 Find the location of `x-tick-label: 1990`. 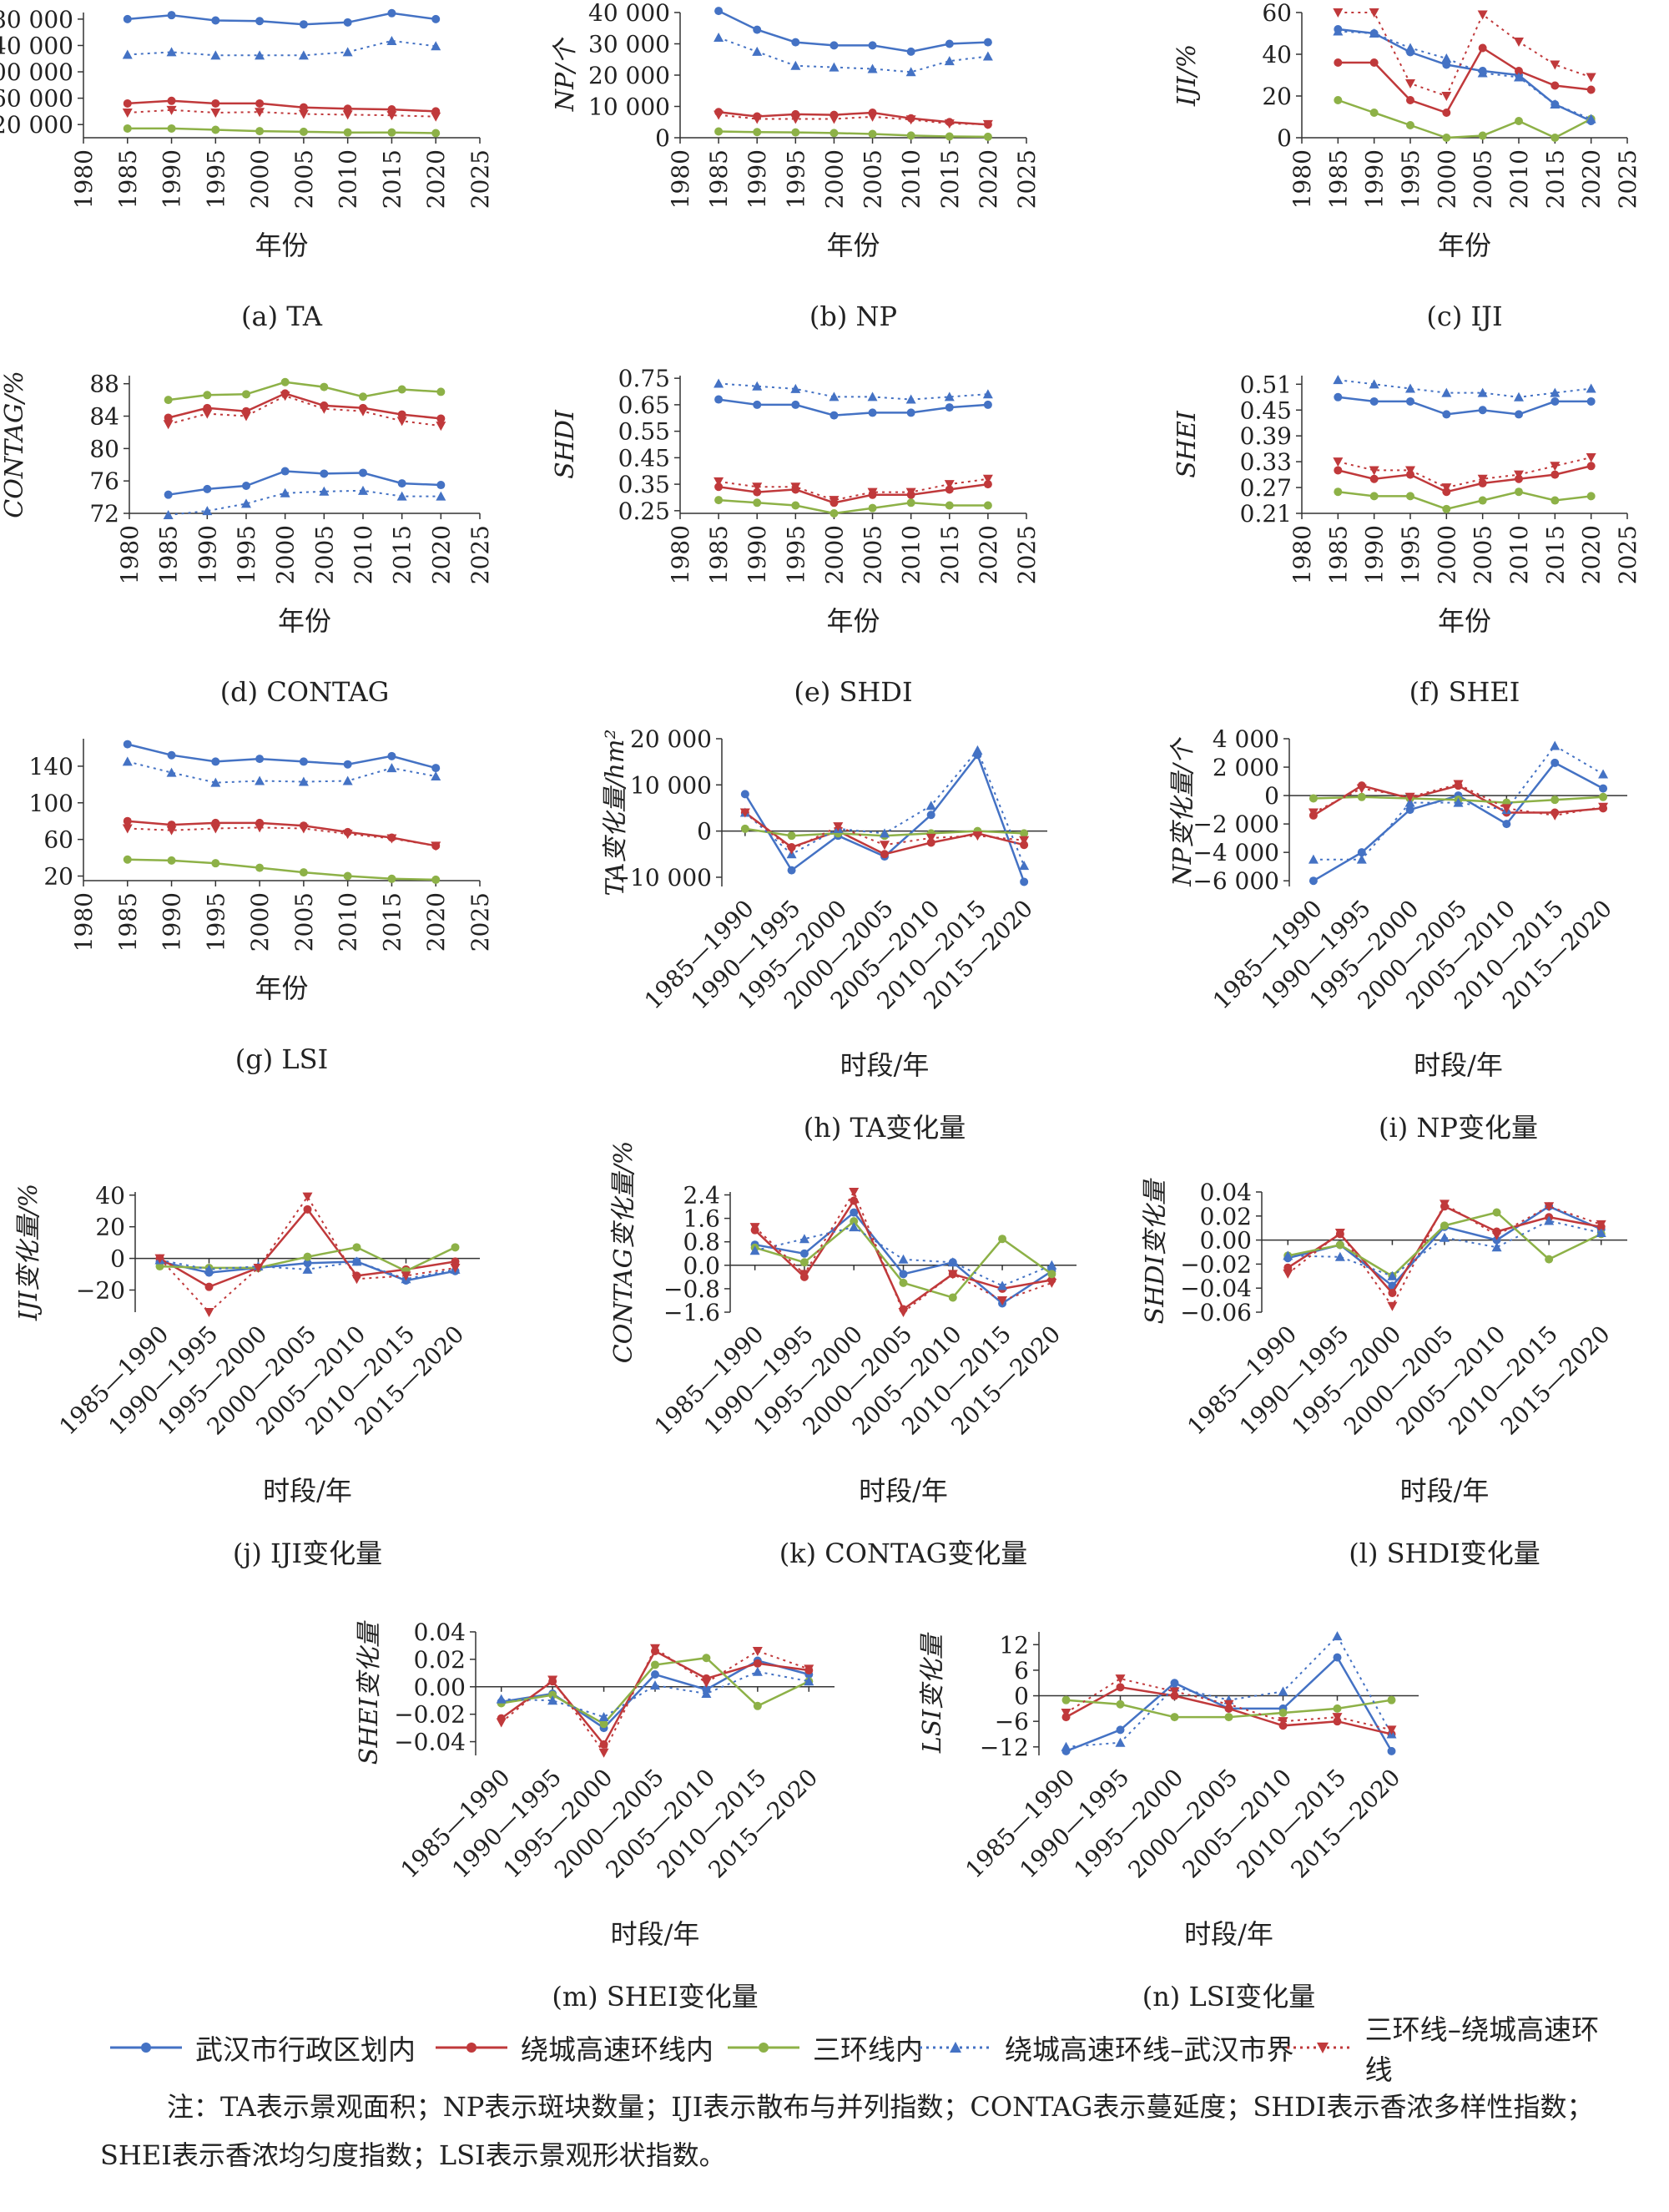

x-tick-label: 1990 is located at coordinates (1375, 179).